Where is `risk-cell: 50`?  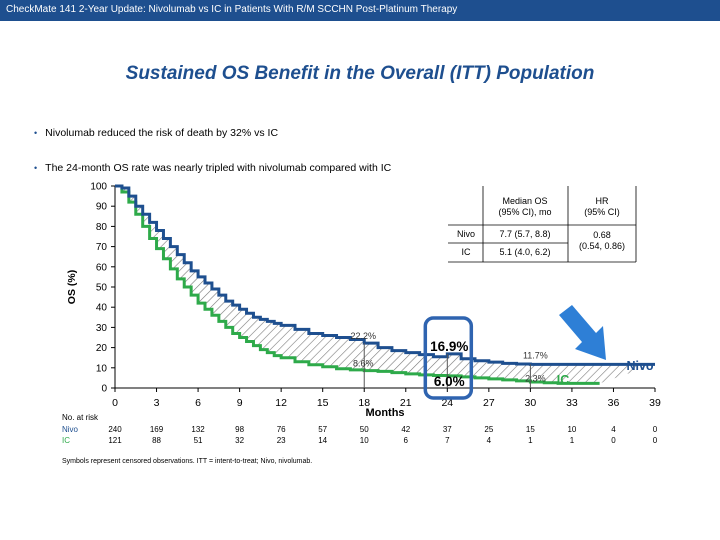 risk-cell: 50 is located at coordinates (364, 429).